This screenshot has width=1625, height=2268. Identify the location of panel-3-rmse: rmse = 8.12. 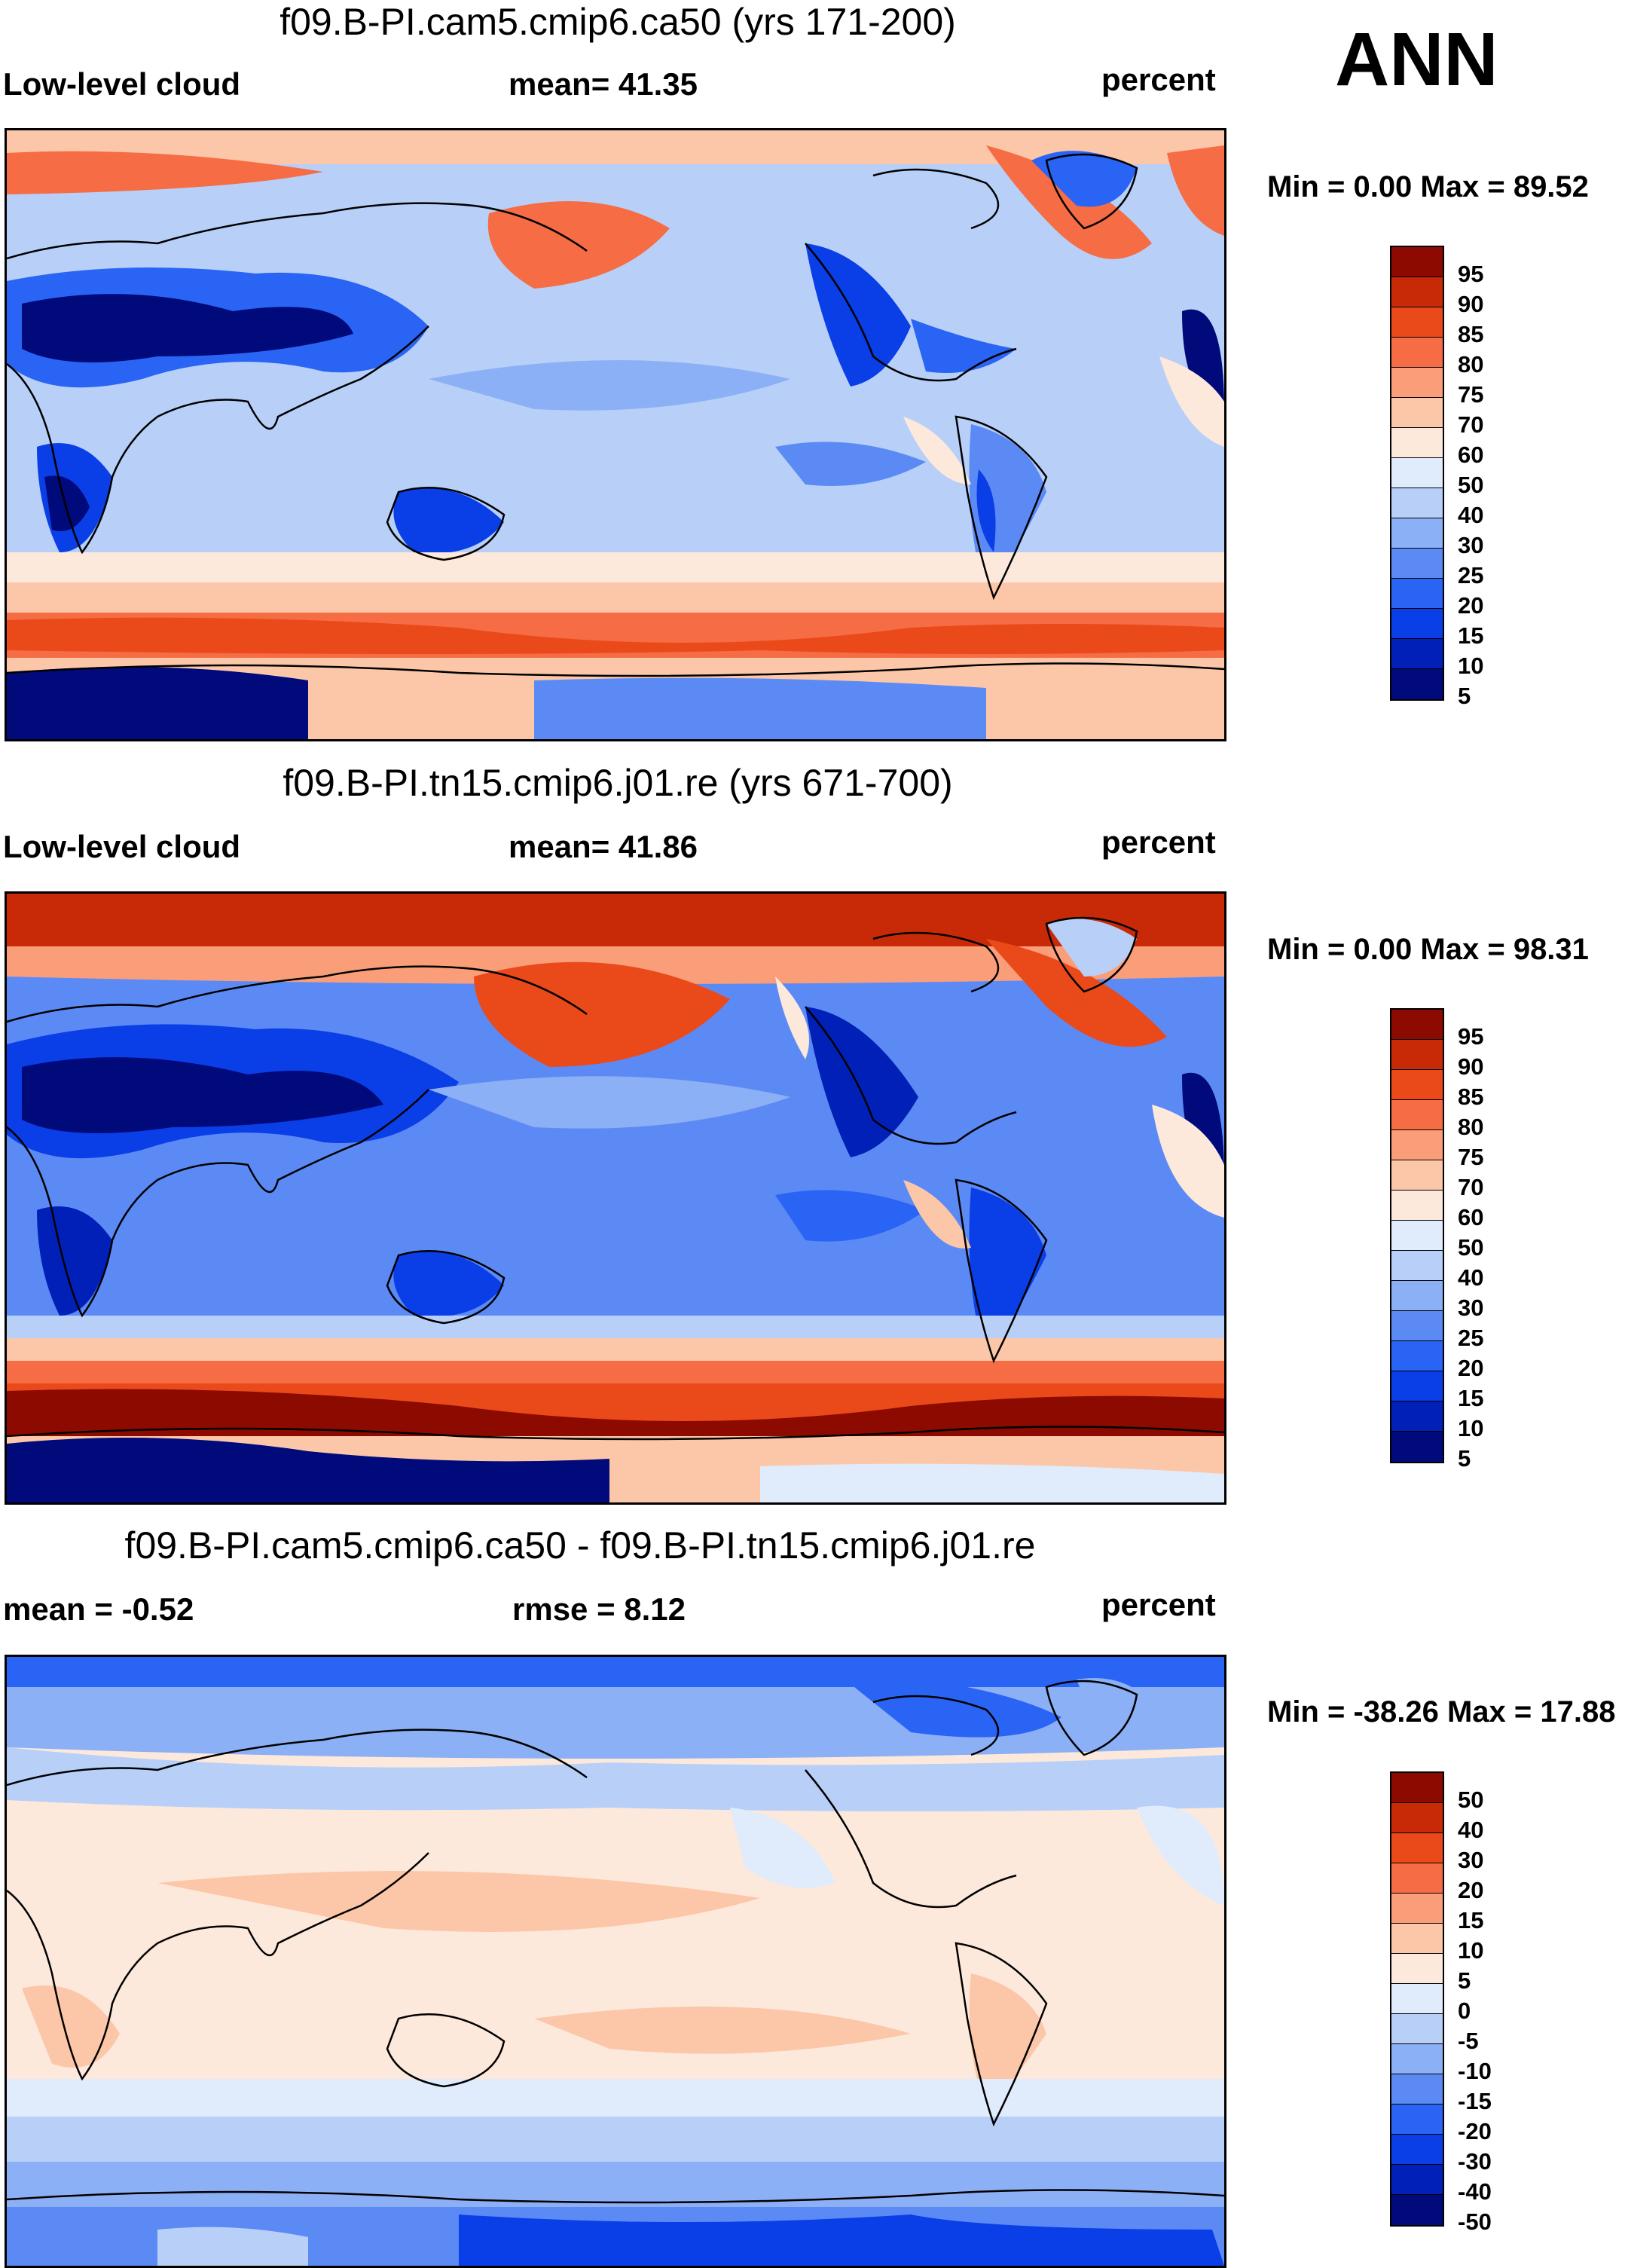
(599, 1609).